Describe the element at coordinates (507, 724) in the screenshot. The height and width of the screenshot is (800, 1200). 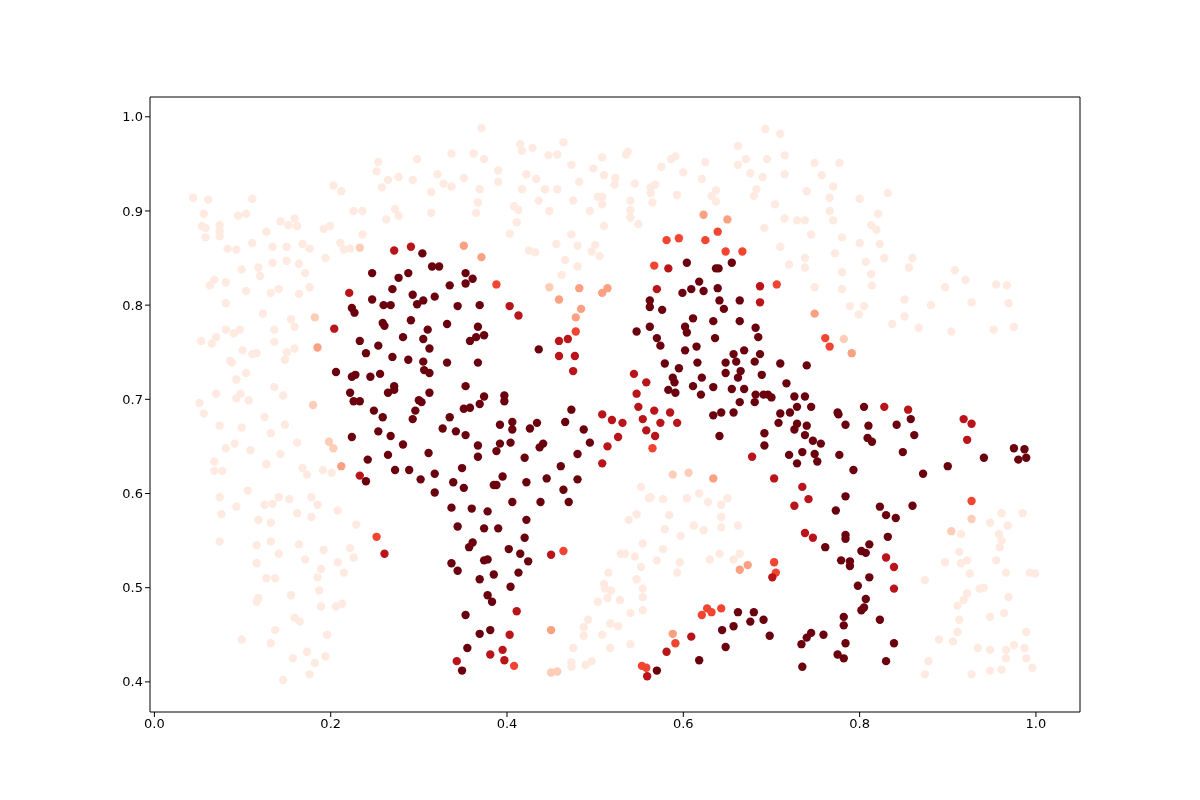
I see `x-tick-label: 0.4` at that location.